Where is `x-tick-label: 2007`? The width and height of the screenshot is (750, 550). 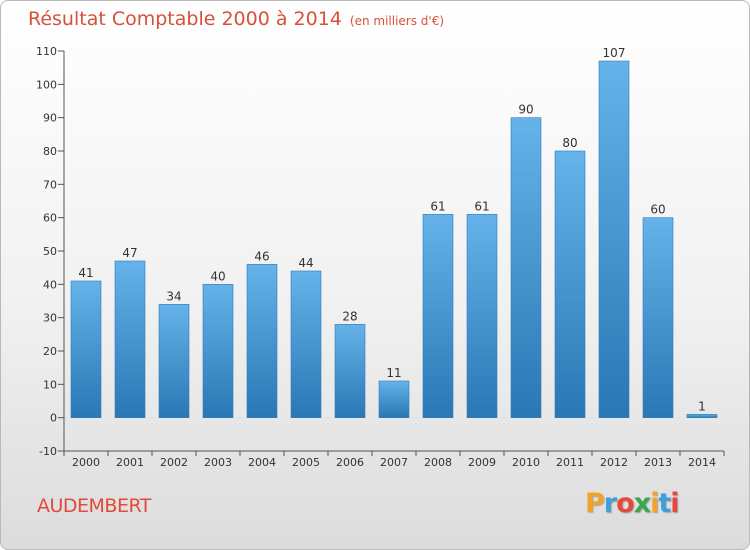 x-tick-label: 2007 is located at coordinates (394, 462).